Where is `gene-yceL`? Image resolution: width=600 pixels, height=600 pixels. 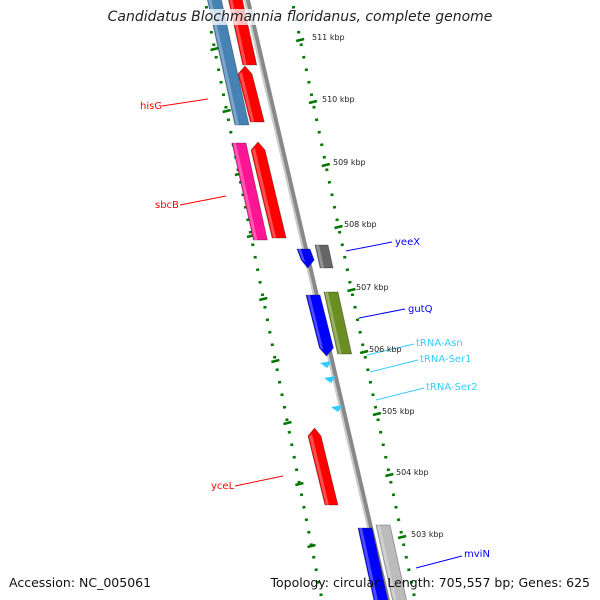
gene-yceL is located at coordinates (323, 466).